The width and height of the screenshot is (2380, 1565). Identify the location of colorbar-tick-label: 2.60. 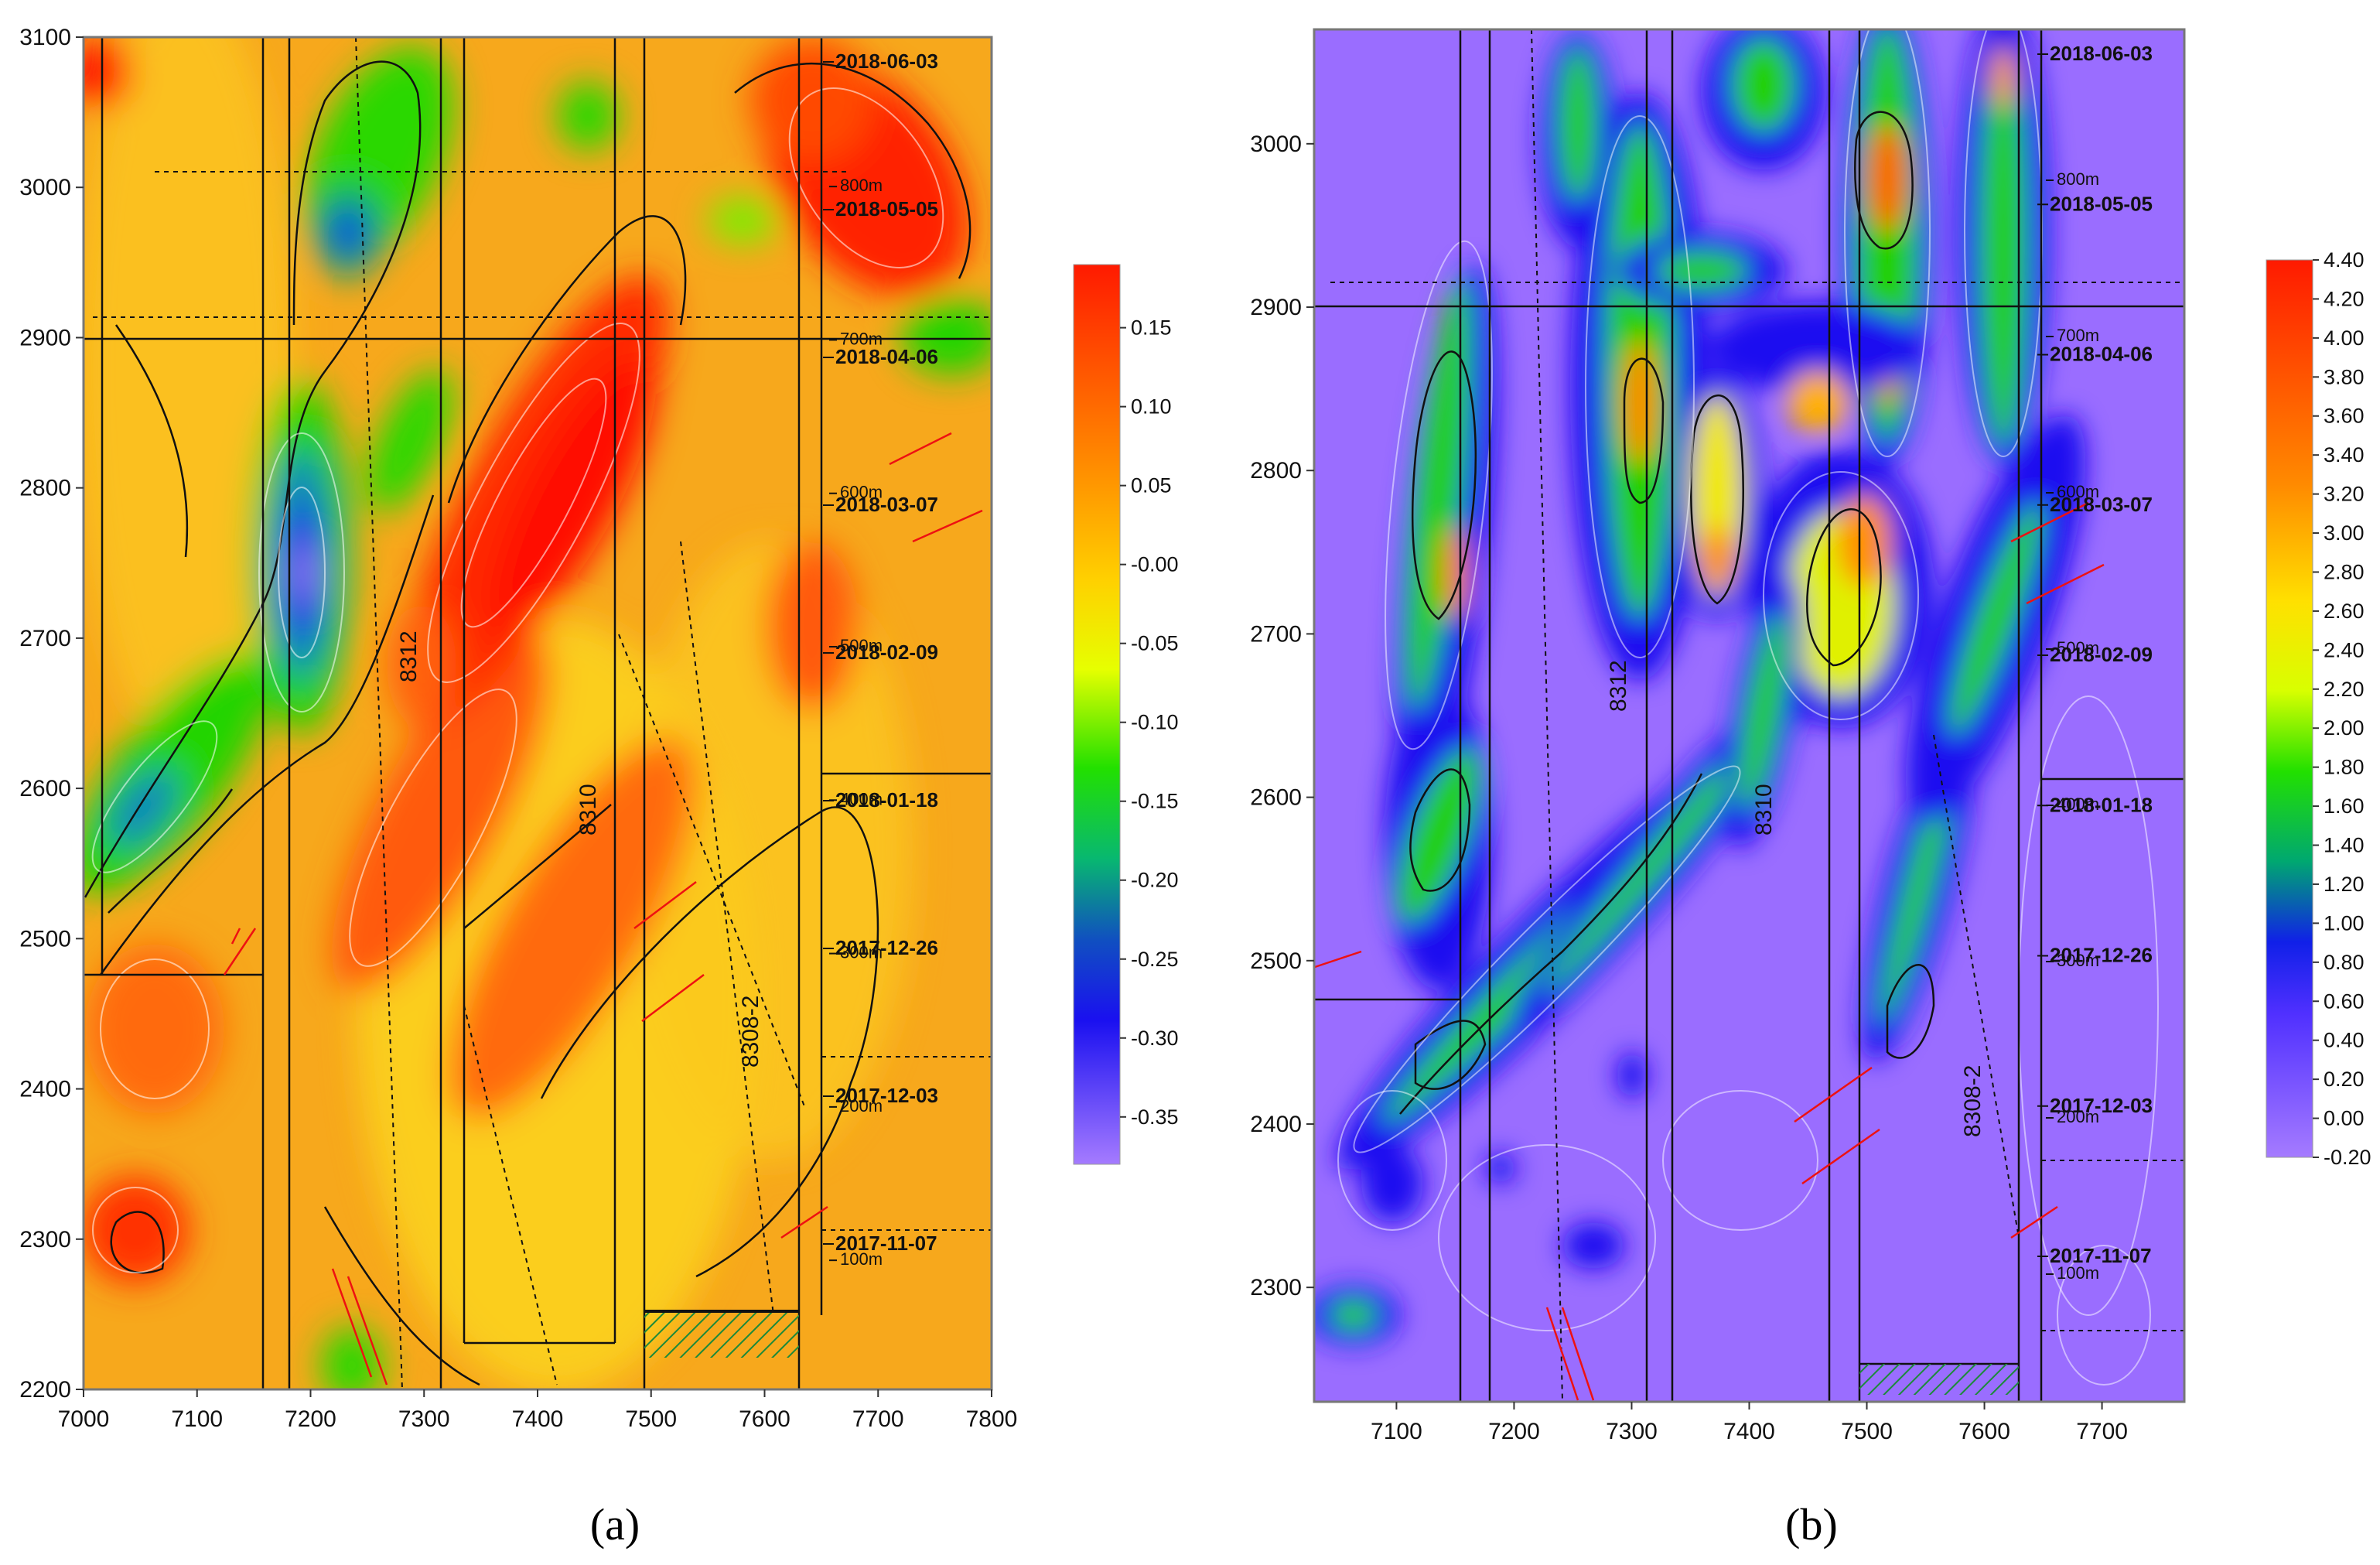
(2345, 611).